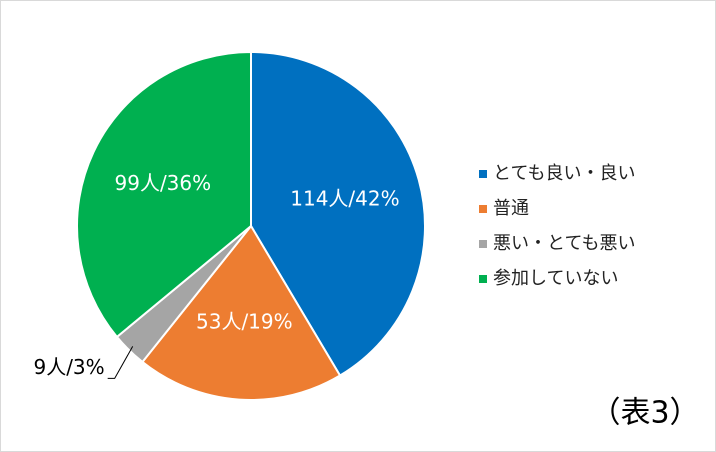 The height and width of the screenshot is (452, 716). What do you see at coordinates (555, 278) in the screenshot?
I see `legend-label: 参加していない` at bounding box center [555, 278].